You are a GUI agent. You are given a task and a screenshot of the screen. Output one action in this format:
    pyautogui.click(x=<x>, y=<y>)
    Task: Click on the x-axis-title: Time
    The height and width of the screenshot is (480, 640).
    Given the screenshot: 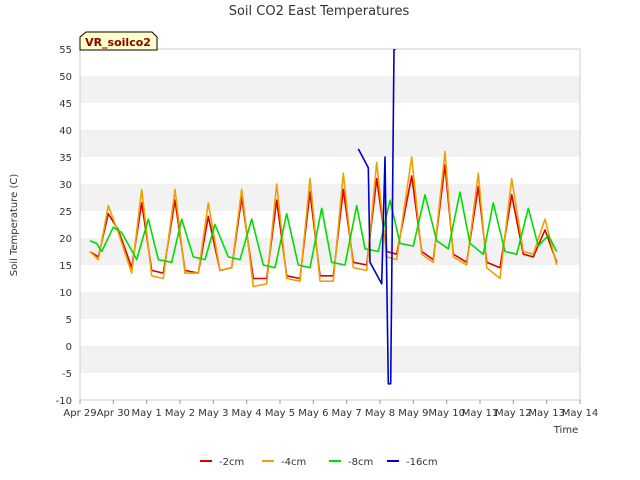 What is the action you would take?
    pyautogui.click(x=565, y=430)
    